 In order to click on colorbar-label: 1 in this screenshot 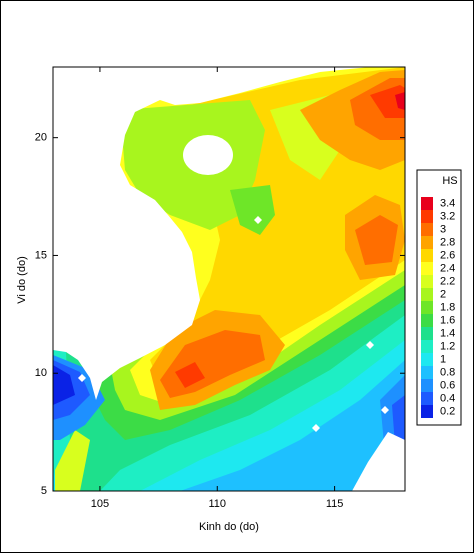, I will do `click(443, 359)`.